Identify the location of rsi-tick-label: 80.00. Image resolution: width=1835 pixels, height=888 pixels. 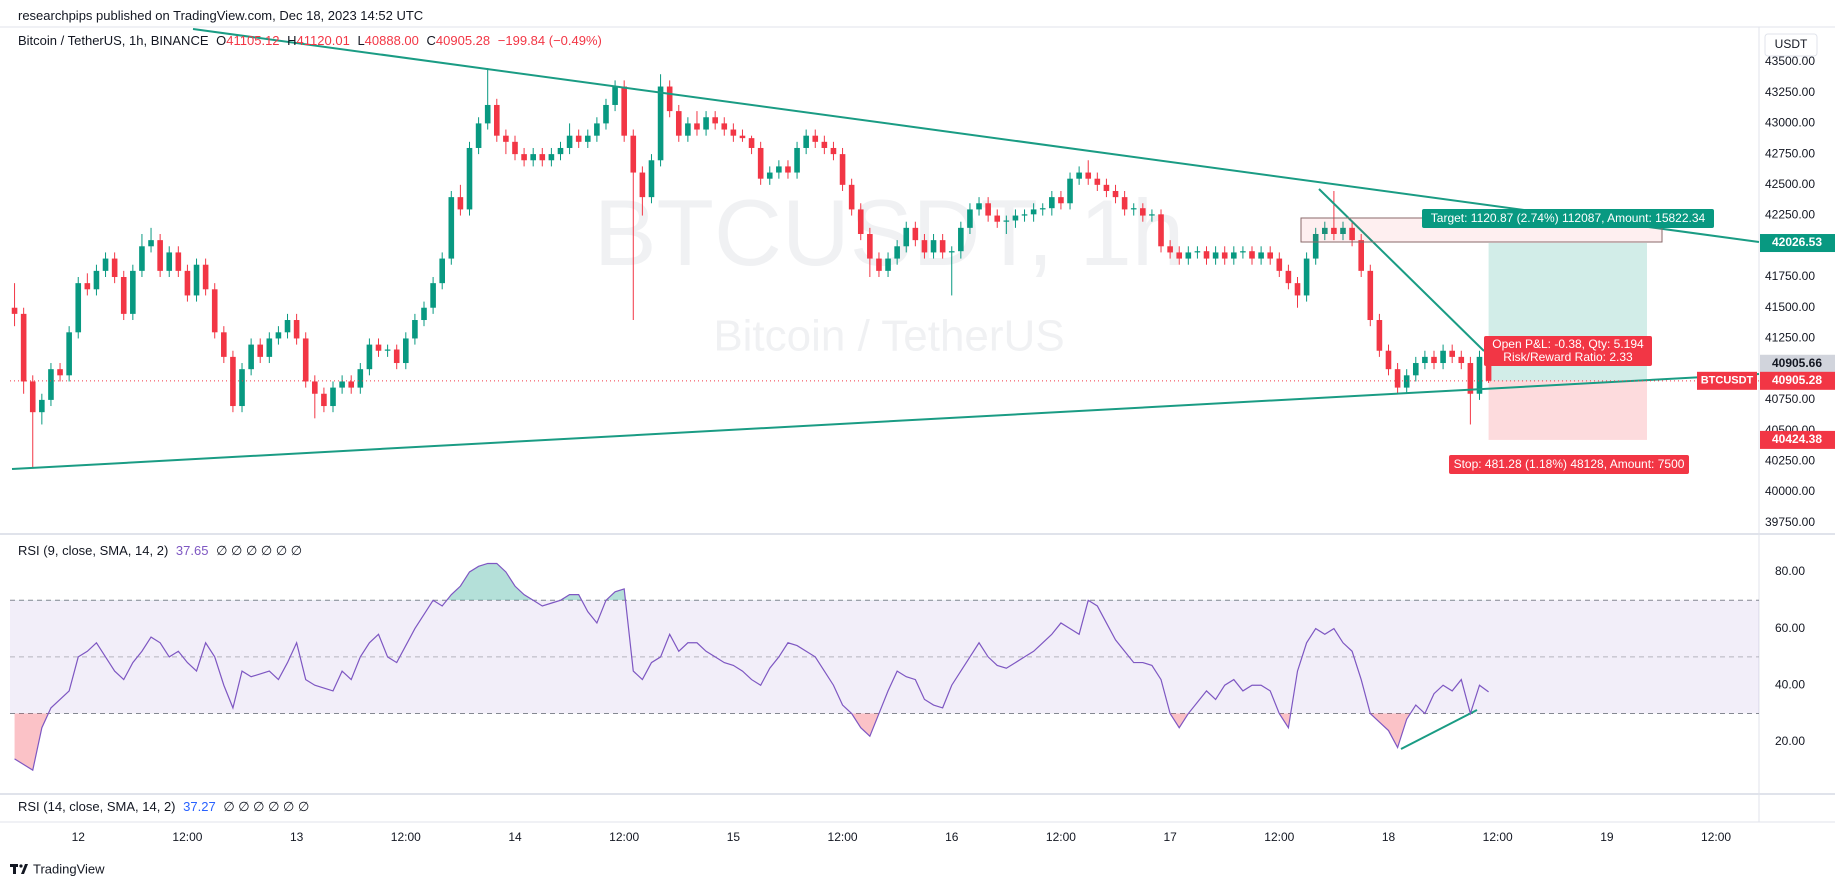
(1790, 571).